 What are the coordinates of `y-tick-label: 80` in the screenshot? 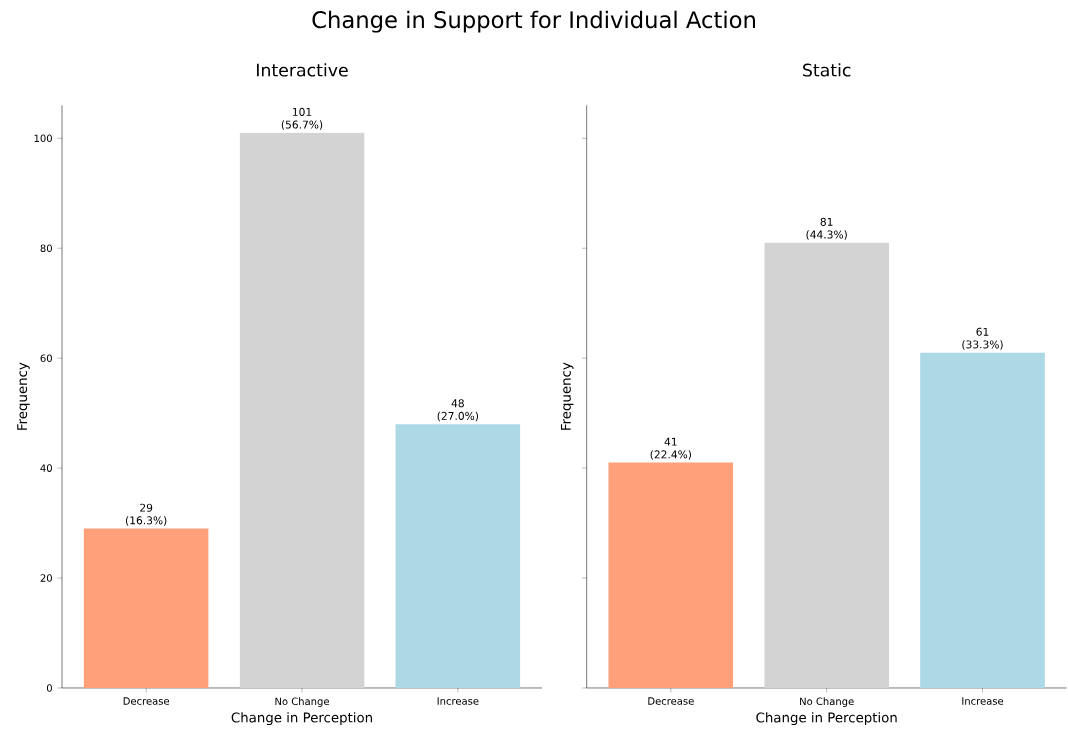 It's located at (46, 248).